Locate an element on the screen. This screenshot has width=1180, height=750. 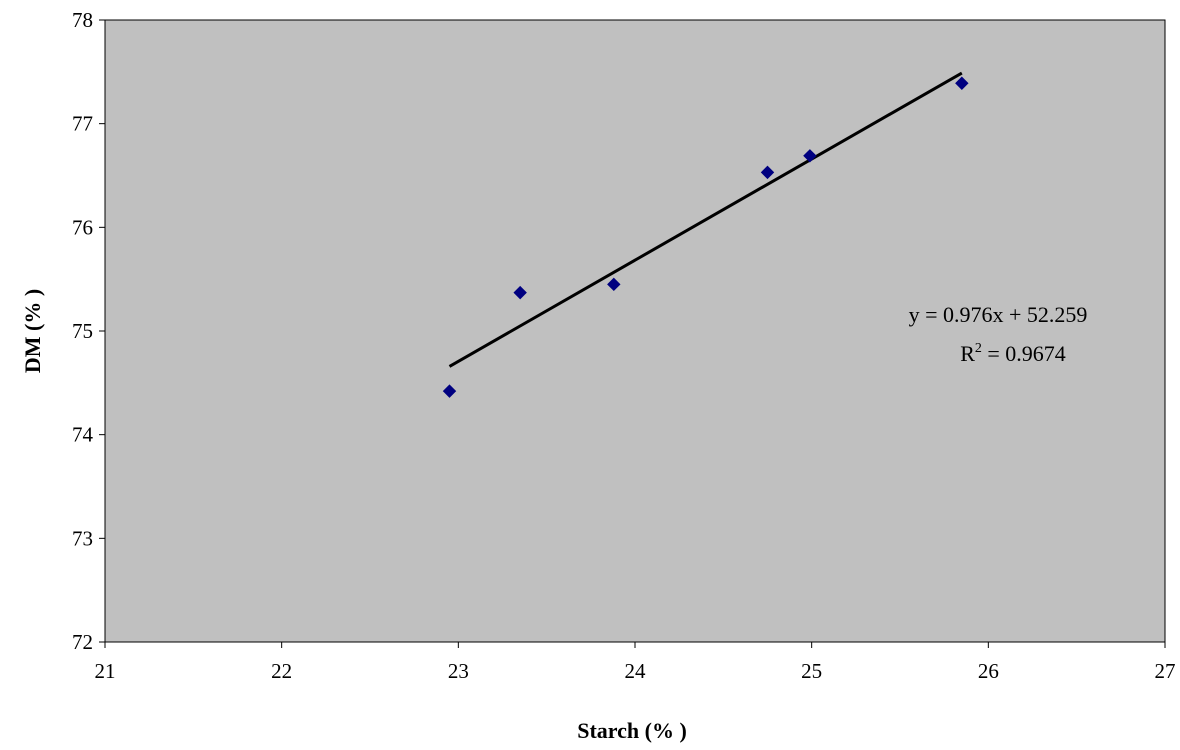
y-axis-title: DM (% ) is located at coordinates (32, 331).